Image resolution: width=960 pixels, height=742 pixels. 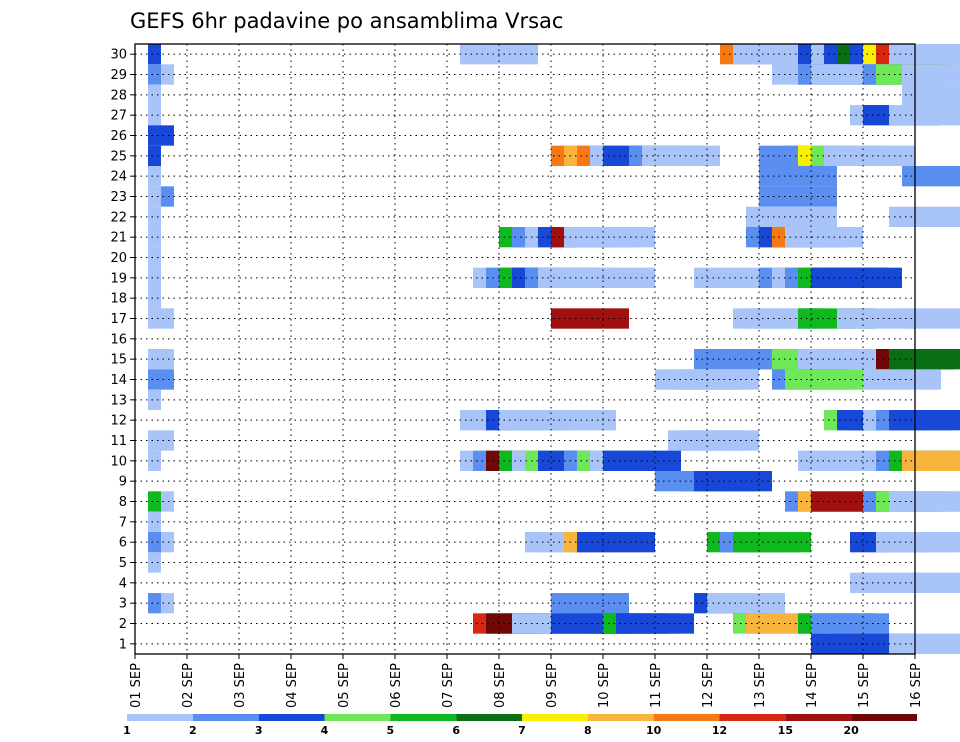 I want to click on x-tick-label: 03 SEP, so click(x=240, y=685).